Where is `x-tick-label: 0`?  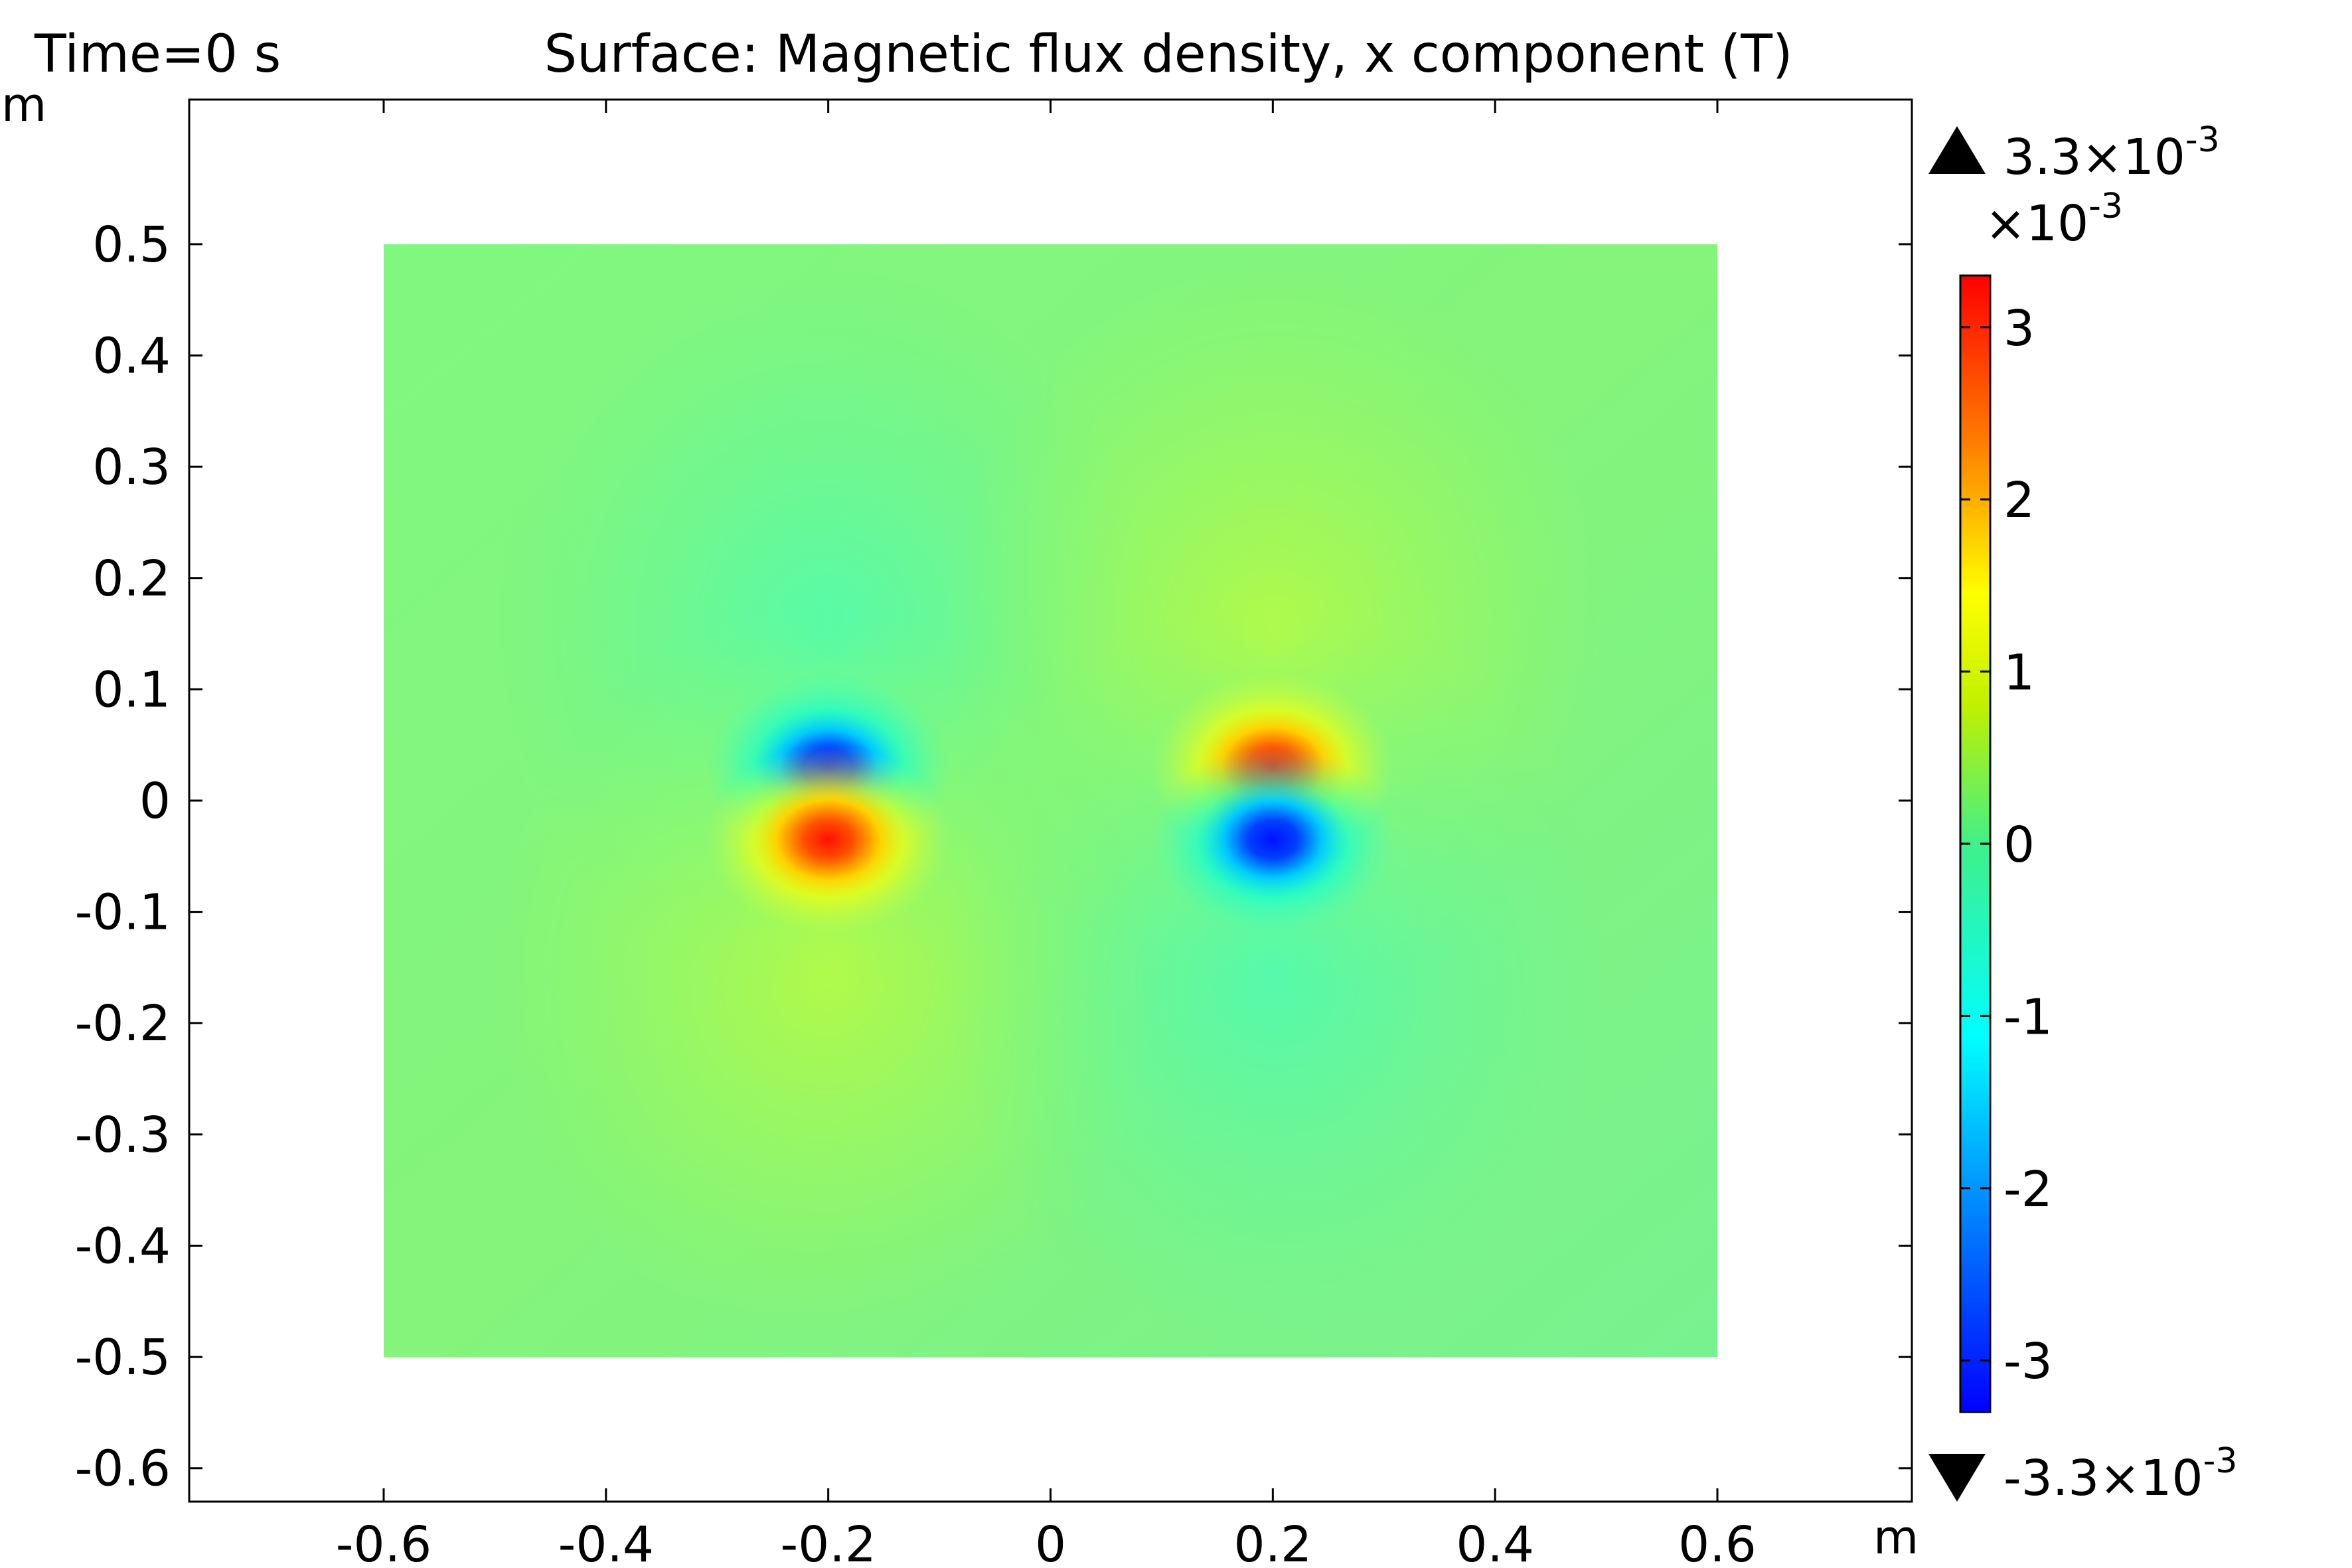 x-tick-label: 0 is located at coordinates (1050, 1542).